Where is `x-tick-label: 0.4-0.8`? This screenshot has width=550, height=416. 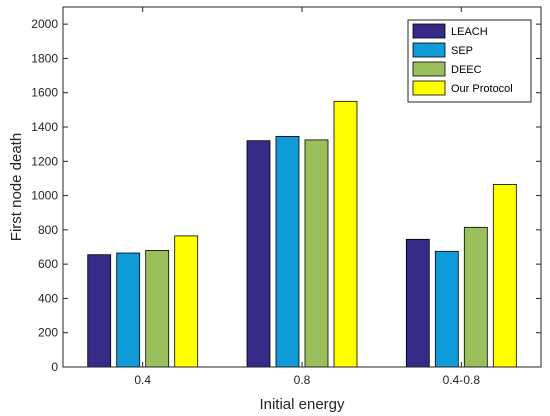 x-tick-label: 0.4-0.8 is located at coordinates (462, 380).